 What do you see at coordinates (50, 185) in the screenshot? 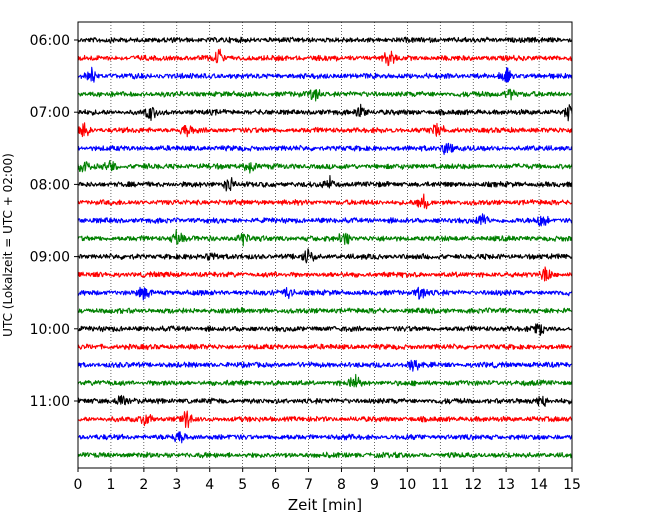
I see `y-tick-label: 08:00` at bounding box center [50, 185].